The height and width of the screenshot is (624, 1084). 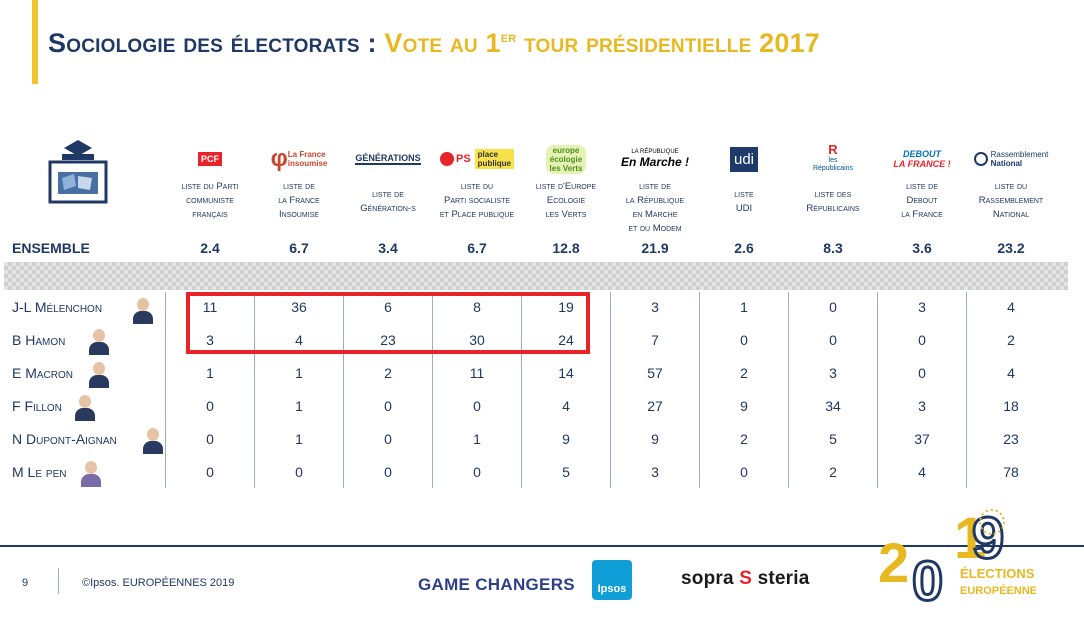 What do you see at coordinates (43, 373) in the screenshot?
I see `candidate-label: E Macron` at bounding box center [43, 373].